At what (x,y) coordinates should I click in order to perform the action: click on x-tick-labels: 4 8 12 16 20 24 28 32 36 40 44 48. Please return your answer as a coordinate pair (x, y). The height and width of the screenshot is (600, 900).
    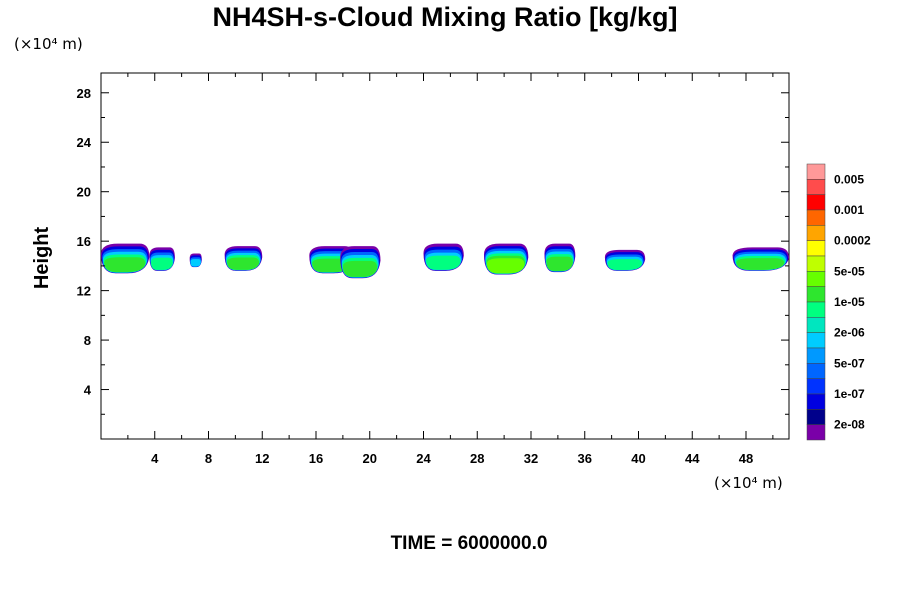
    Looking at the image, I should click on (452, 458).